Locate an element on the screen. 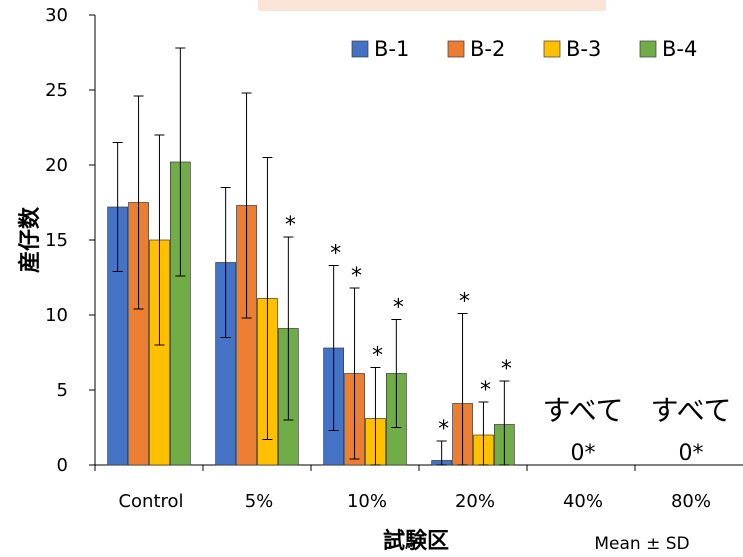  x-tick-label: 20% is located at coordinates (475, 501).